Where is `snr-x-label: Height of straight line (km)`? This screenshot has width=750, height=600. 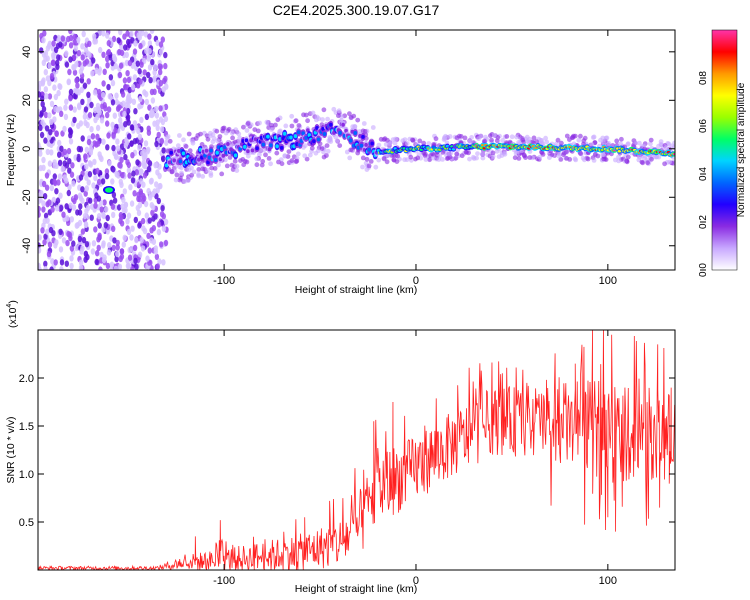
snr-x-label: Height of straight line (km) is located at coordinates (356, 589).